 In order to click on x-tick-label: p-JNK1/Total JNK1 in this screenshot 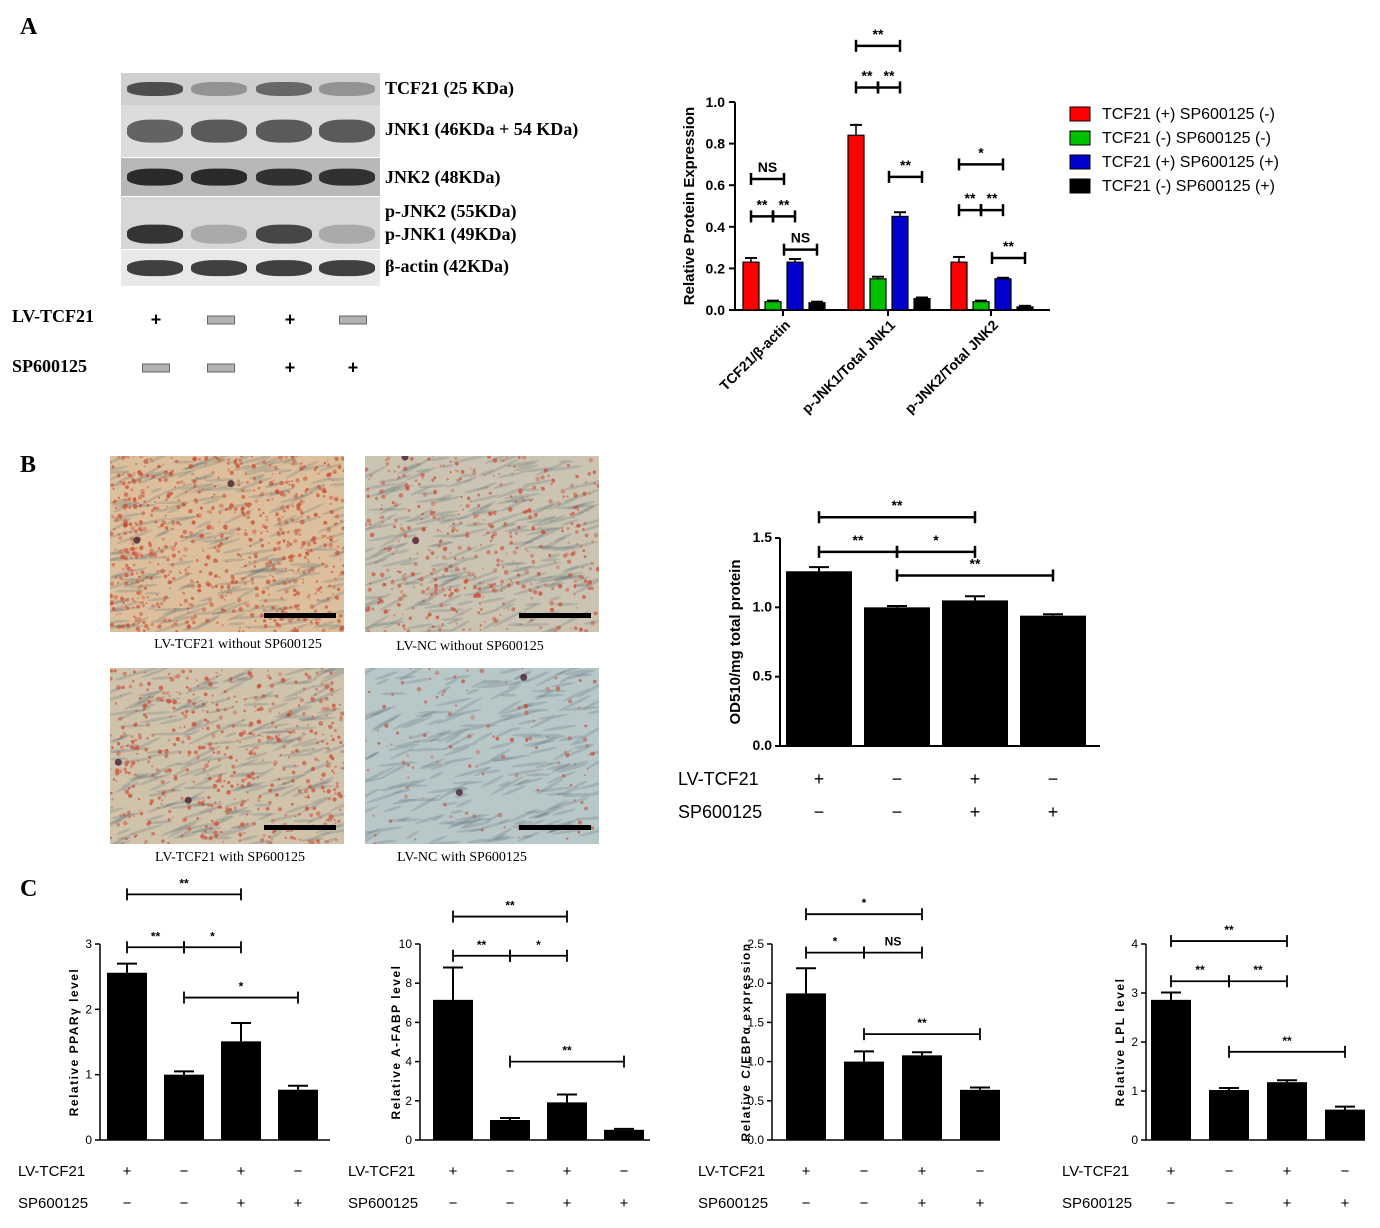, I will do `click(848, 367)`.